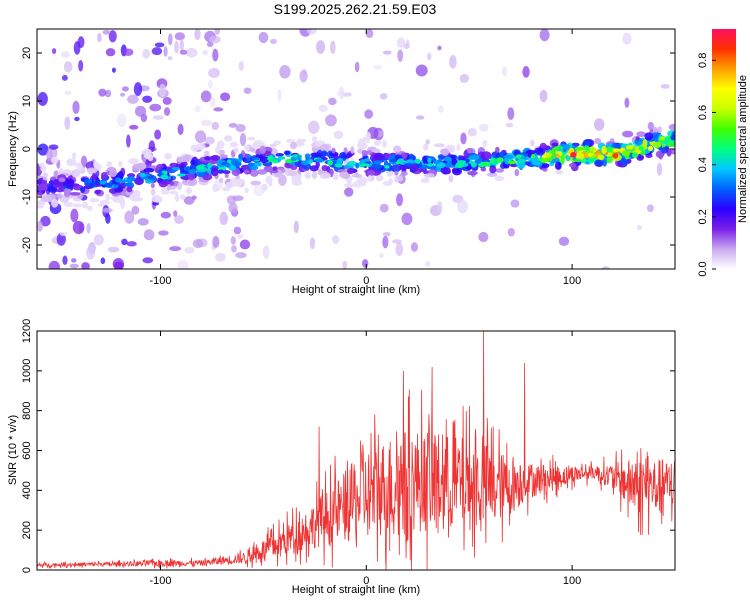  I want to click on colorbar-tick-label: 0.0, so click(703, 268).